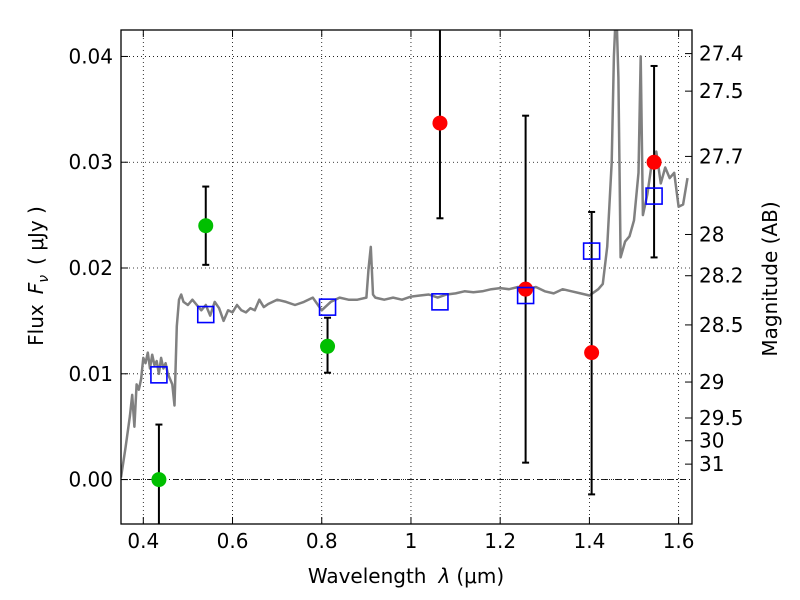 The image size is (800, 600). I want to click on y2-tick-label: 28, so click(711, 234).